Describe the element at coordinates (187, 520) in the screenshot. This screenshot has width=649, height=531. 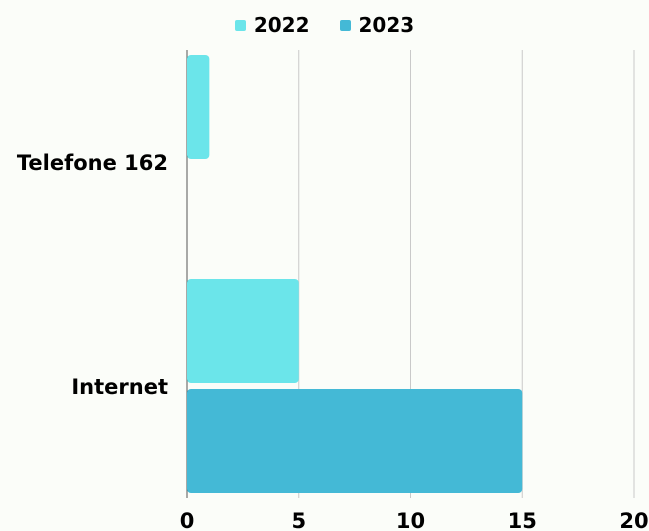
I see `x-tick-label-0: 0` at that location.